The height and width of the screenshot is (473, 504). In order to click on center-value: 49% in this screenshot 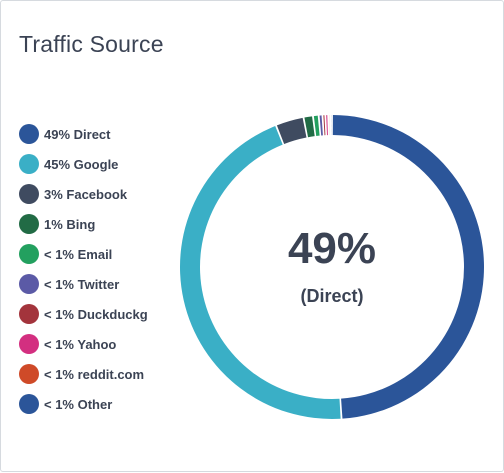, I will do `click(332, 248)`.